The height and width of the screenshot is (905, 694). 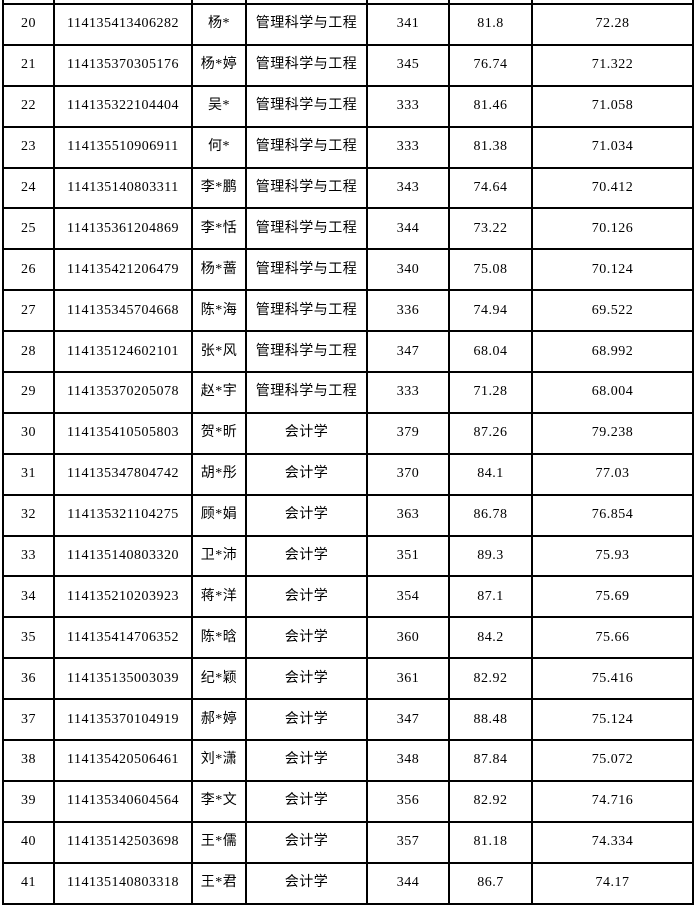 What do you see at coordinates (490, 638) in the screenshot?
I see `cell-score2: 84.2` at bounding box center [490, 638].